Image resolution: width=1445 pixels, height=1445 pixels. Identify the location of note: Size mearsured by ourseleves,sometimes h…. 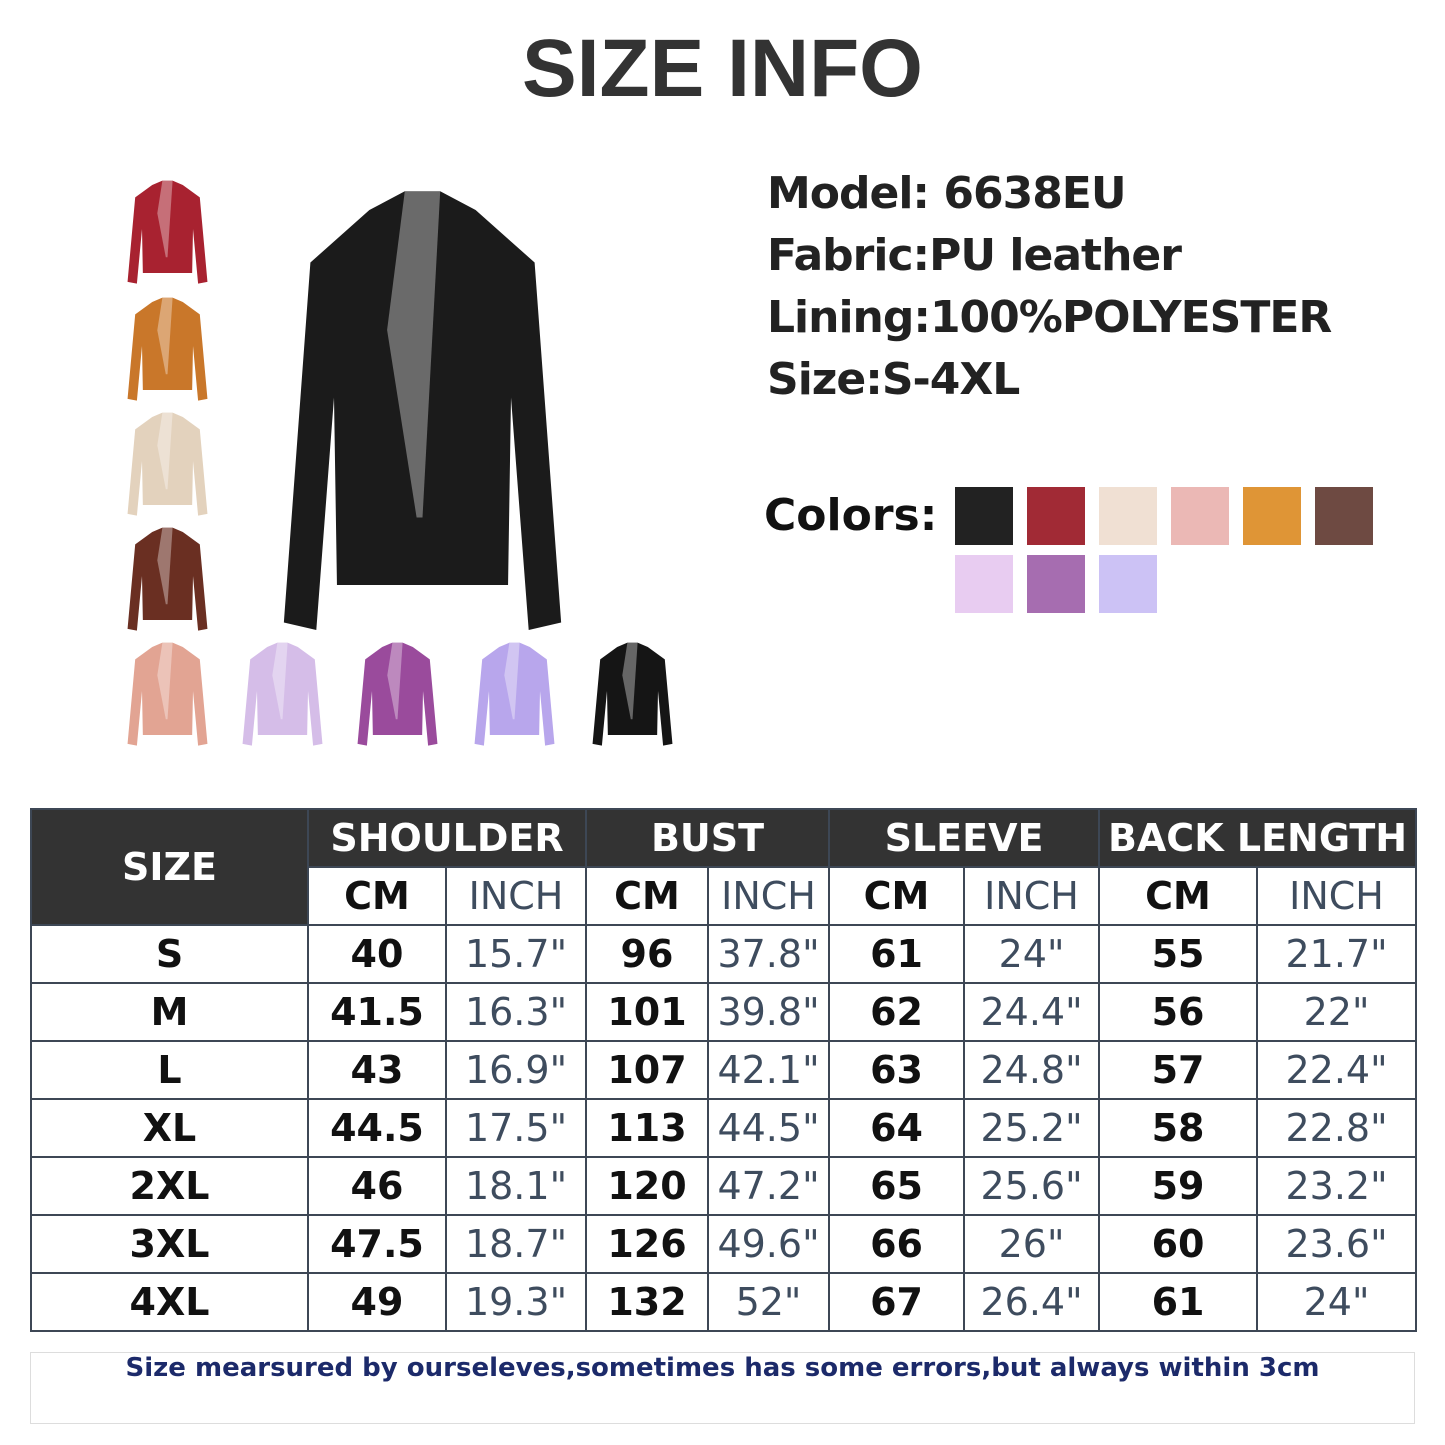
(722, 1388).